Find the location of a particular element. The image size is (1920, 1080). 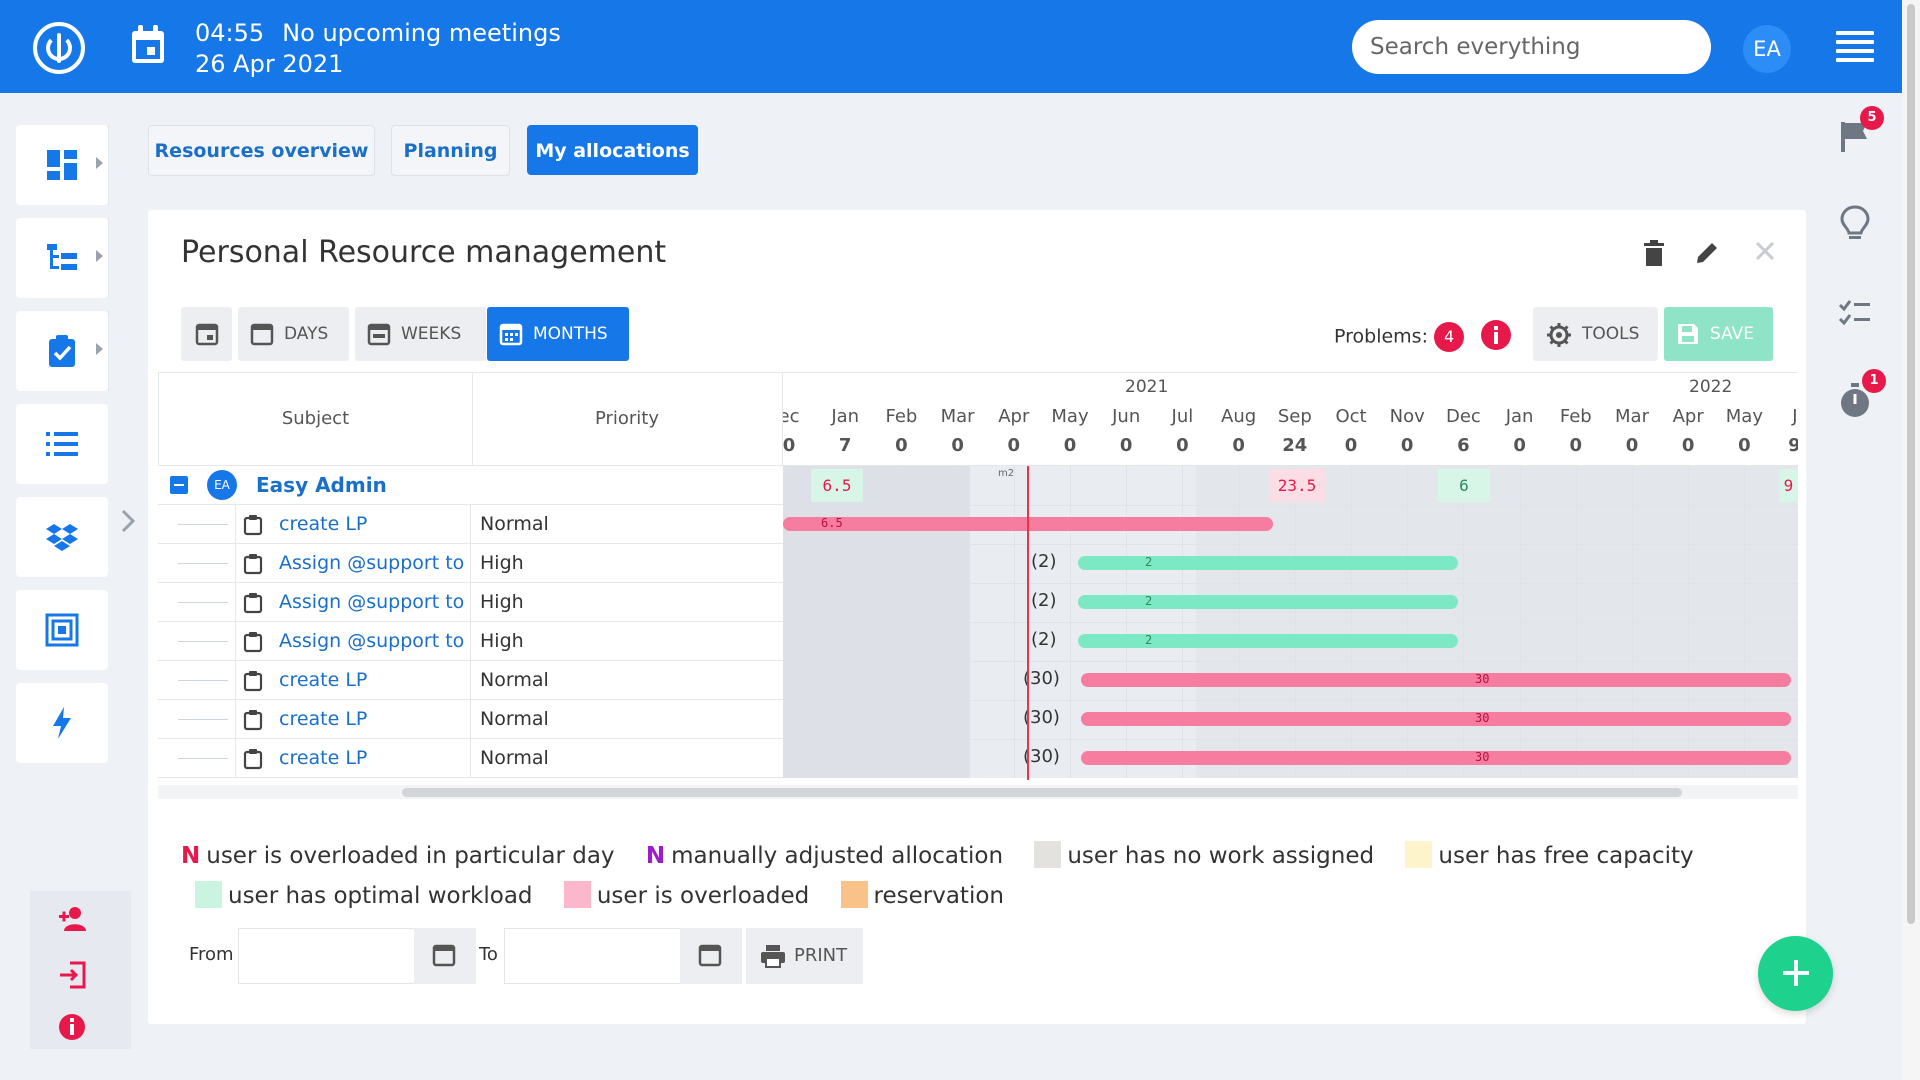

menu-icon is located at coordinates (1855, 46).